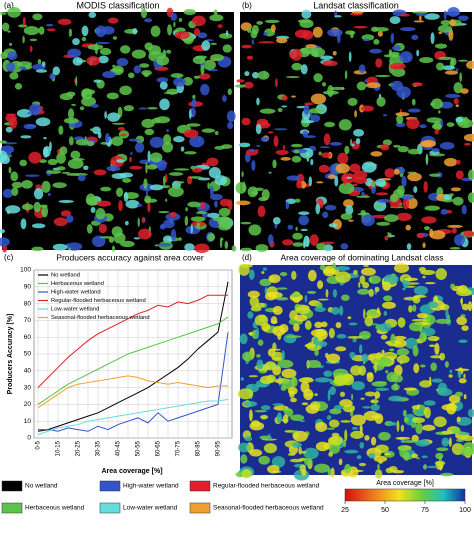 This screenshot has width=474, height=535. I want to click on panel-label: (b), so click(247, 5).